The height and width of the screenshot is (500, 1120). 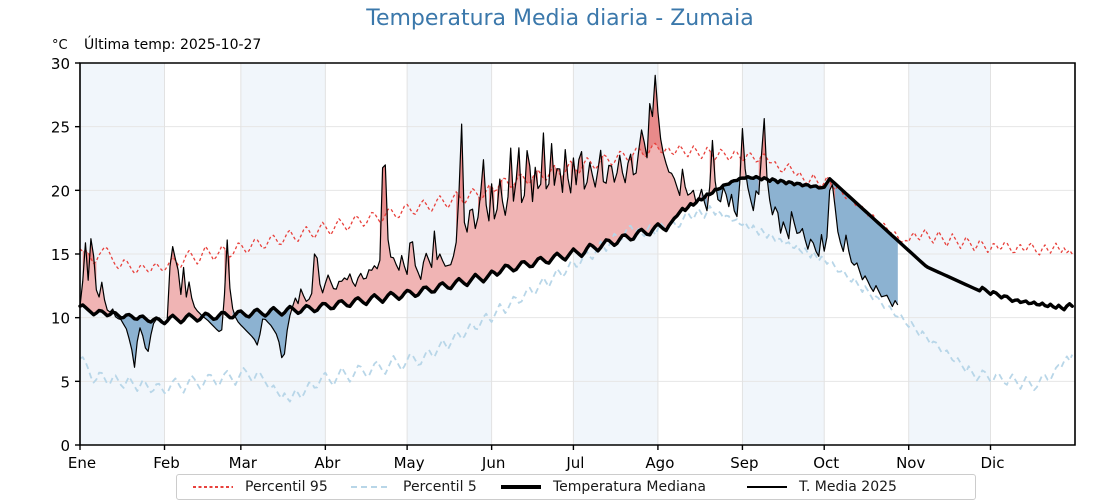 What do you see at coordinates (744, 463) in the screenshot?
I see `x-tick-label-sep: Sep` at bounding box center [744, 463].